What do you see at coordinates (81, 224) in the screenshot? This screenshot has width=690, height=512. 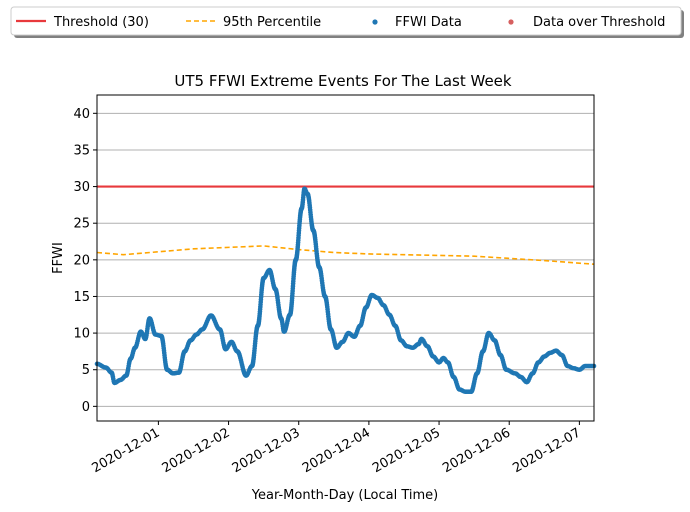 I see `y-tick-label: 25` at bounding box center [81, 224].